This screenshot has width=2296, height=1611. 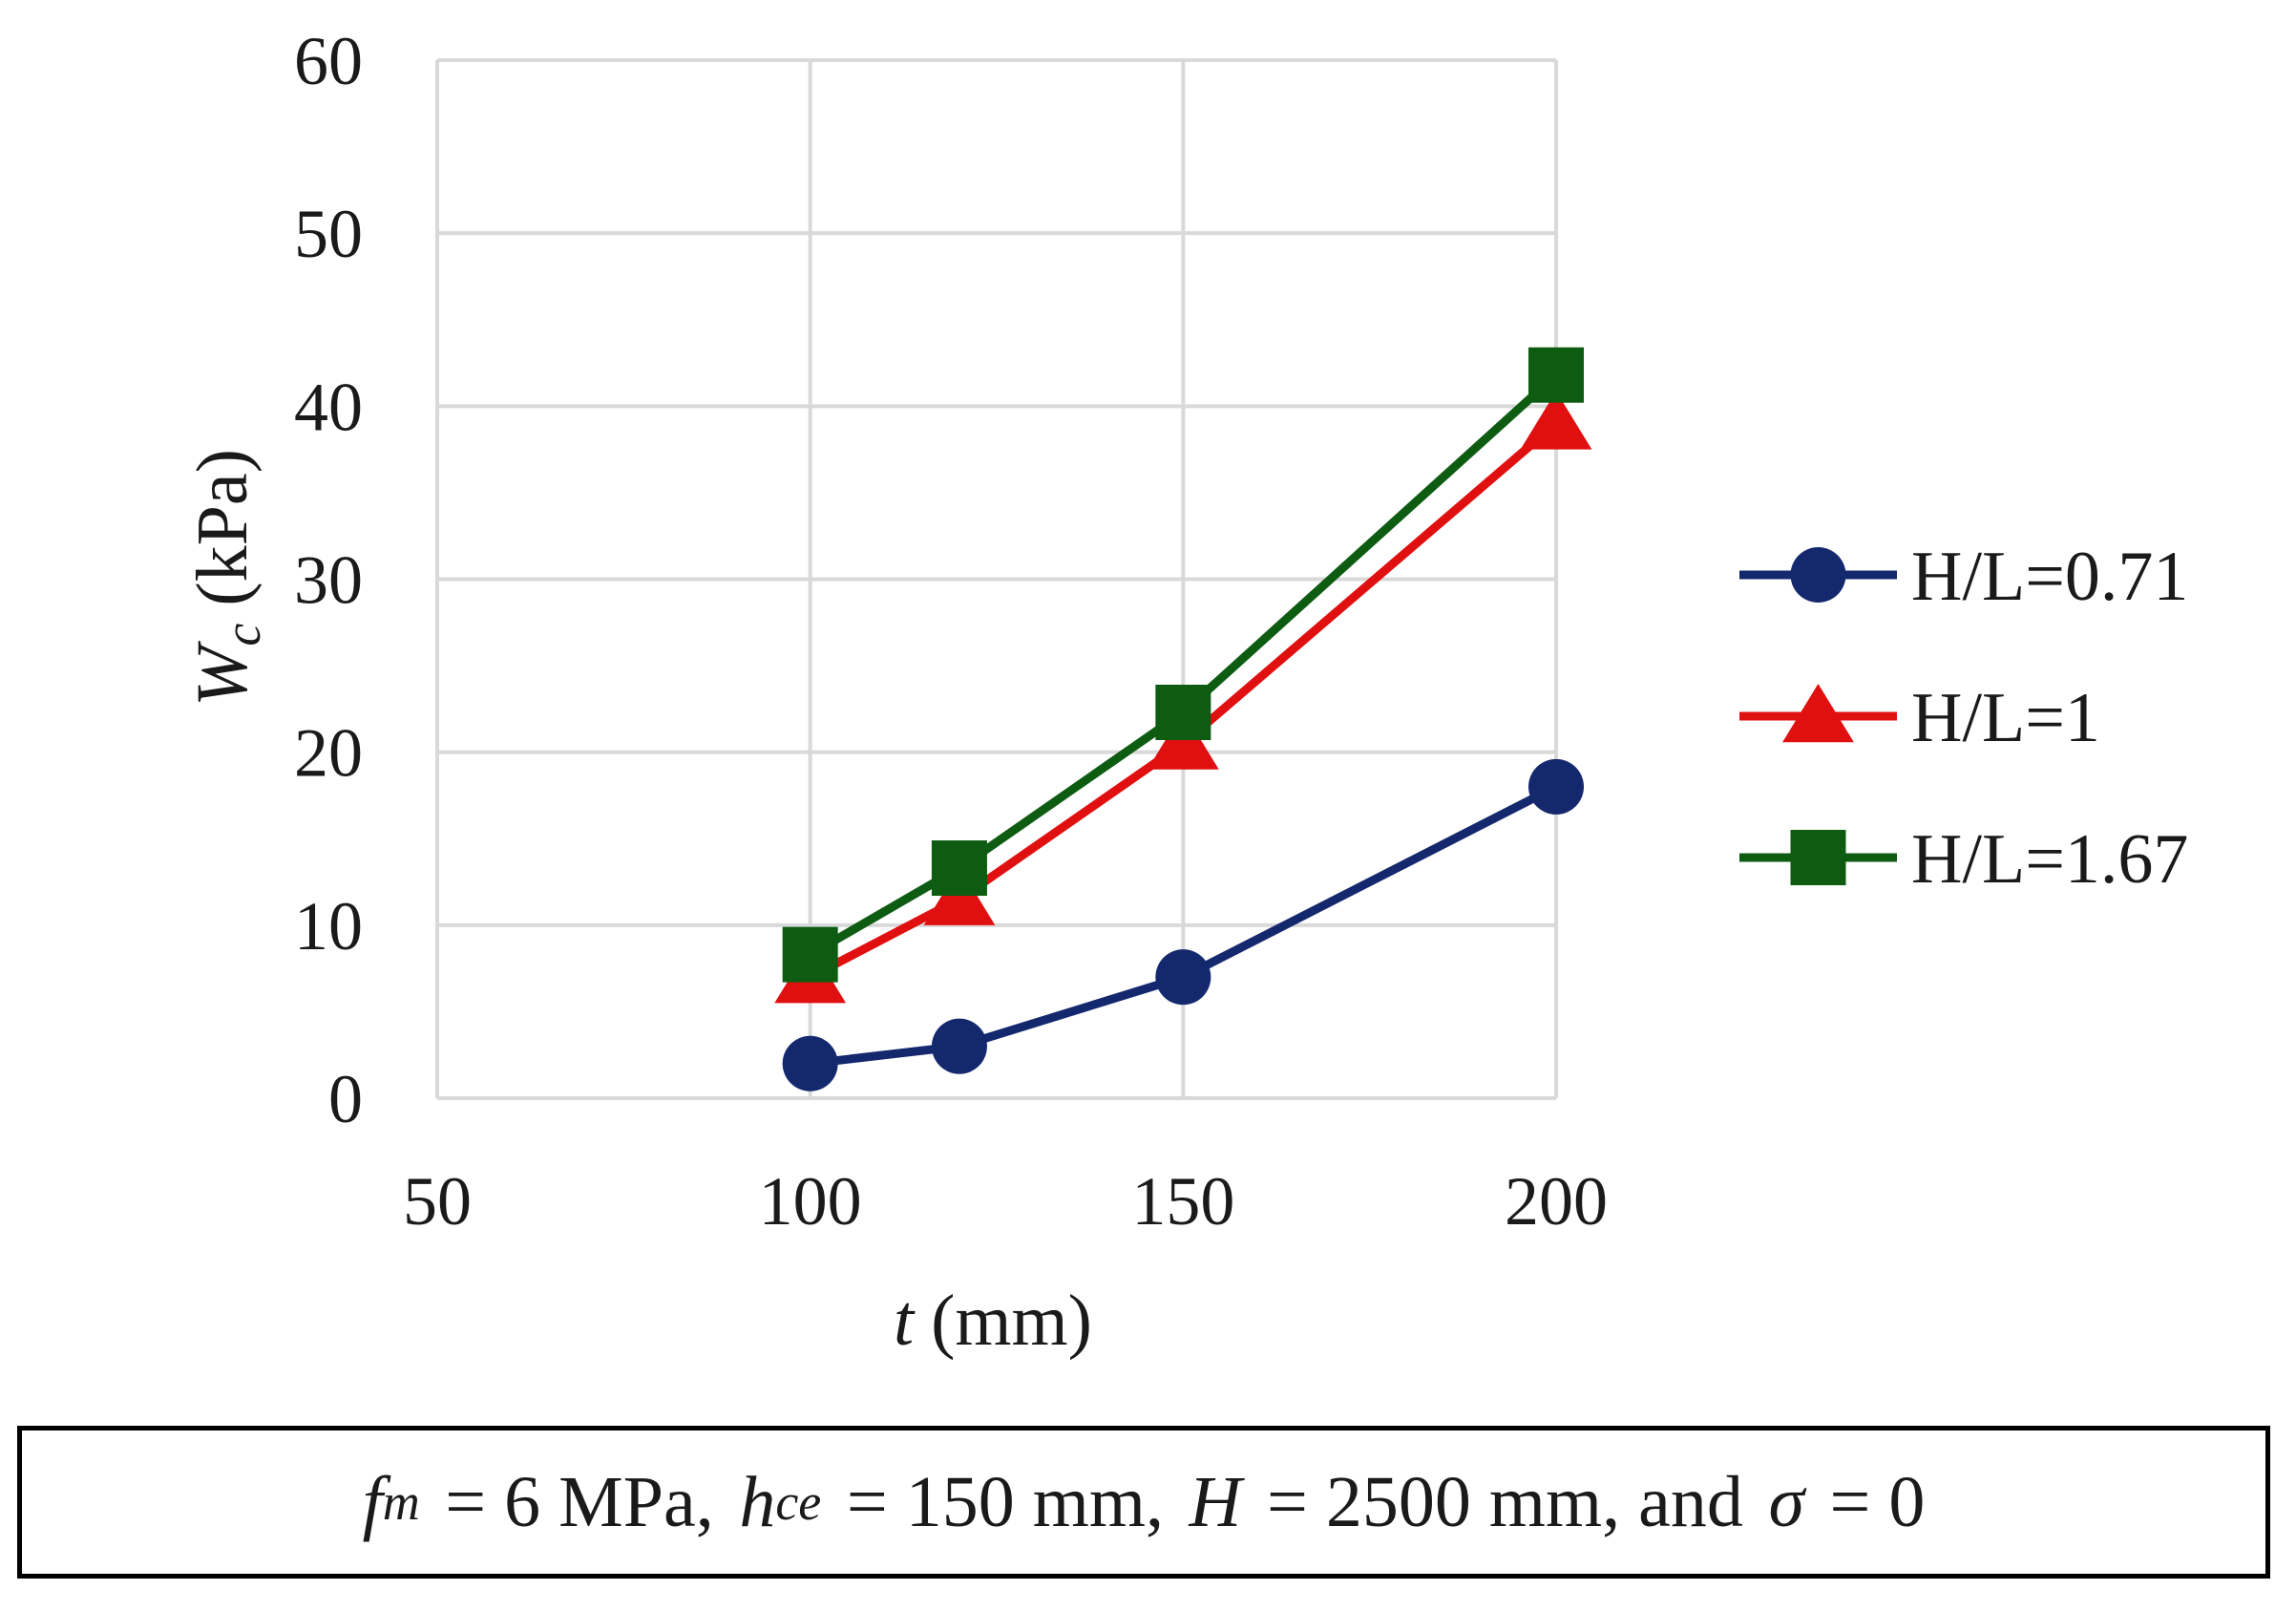 I want to click on y-axis-title: Wc(kPa), so click(x=227, y=578).